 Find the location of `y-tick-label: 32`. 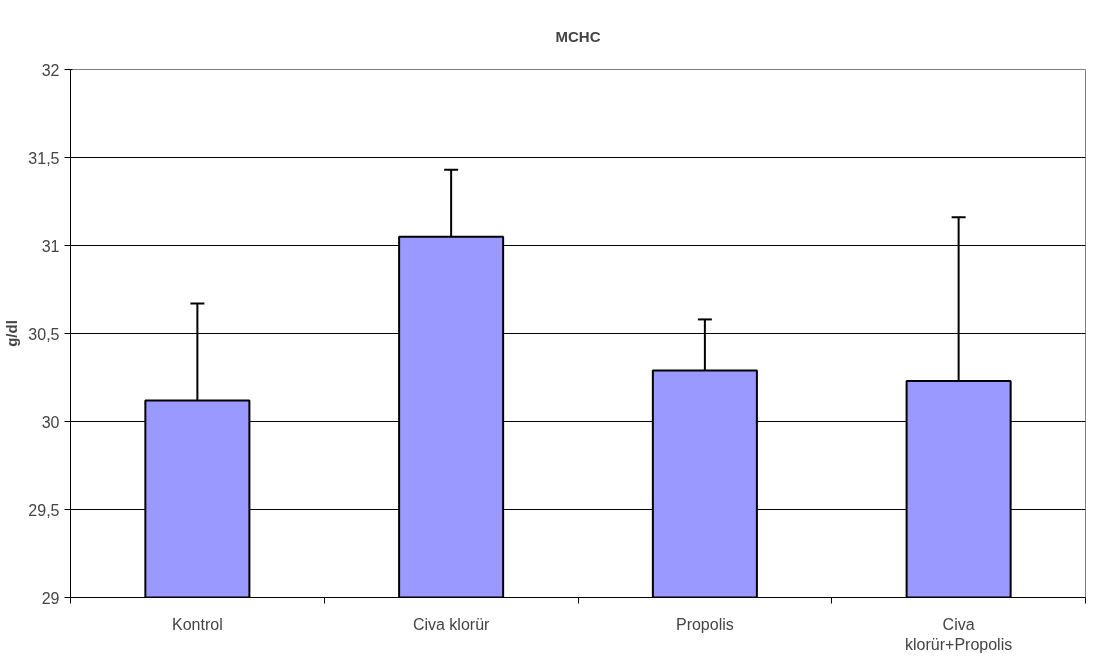

y-tick-label: 32 is located at coordinates (50, 70).